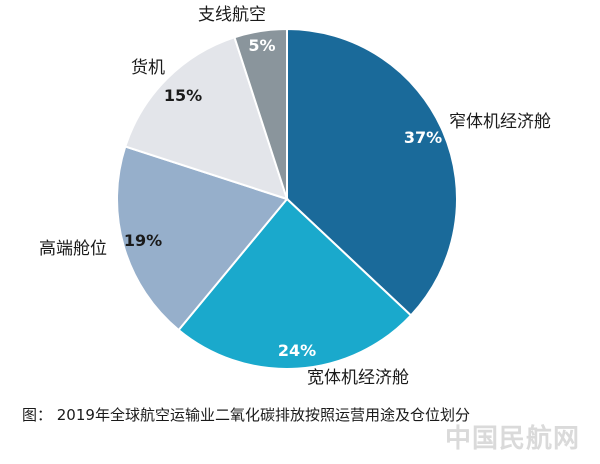 This screenshot has width=600, height=464. I want to click on slice-category-label-1: 窄体机经济舱, so click(500, 122).